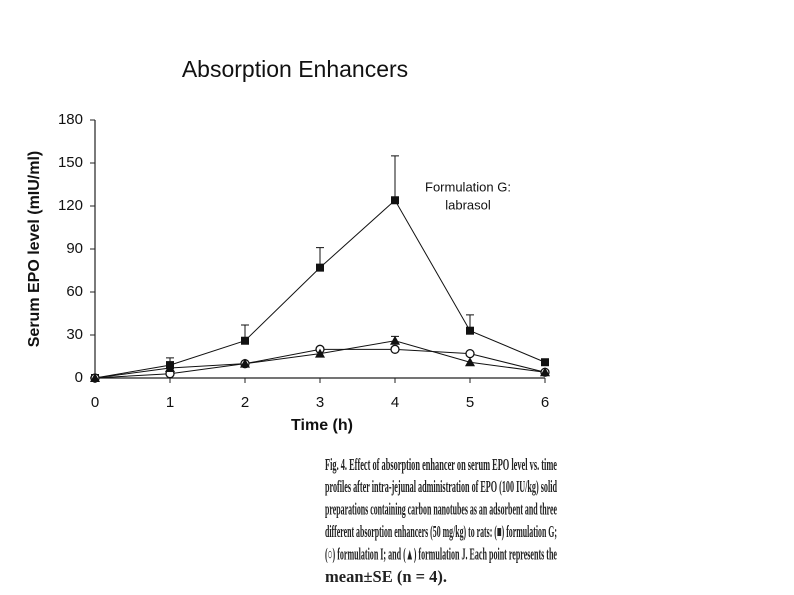  What do you see at coordinates (320, 402) in the screenshot?
I see `x-tick-label: 3` at bounding box center [320, 402].